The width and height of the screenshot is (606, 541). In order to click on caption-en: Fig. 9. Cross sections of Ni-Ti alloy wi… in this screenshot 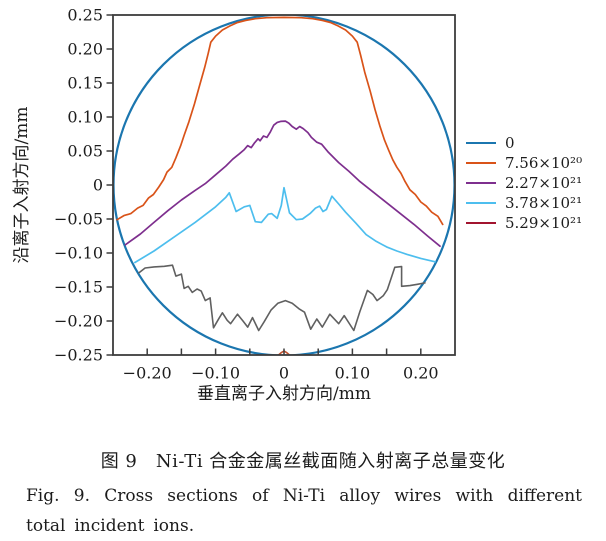, I will do `click(304, 511)`.